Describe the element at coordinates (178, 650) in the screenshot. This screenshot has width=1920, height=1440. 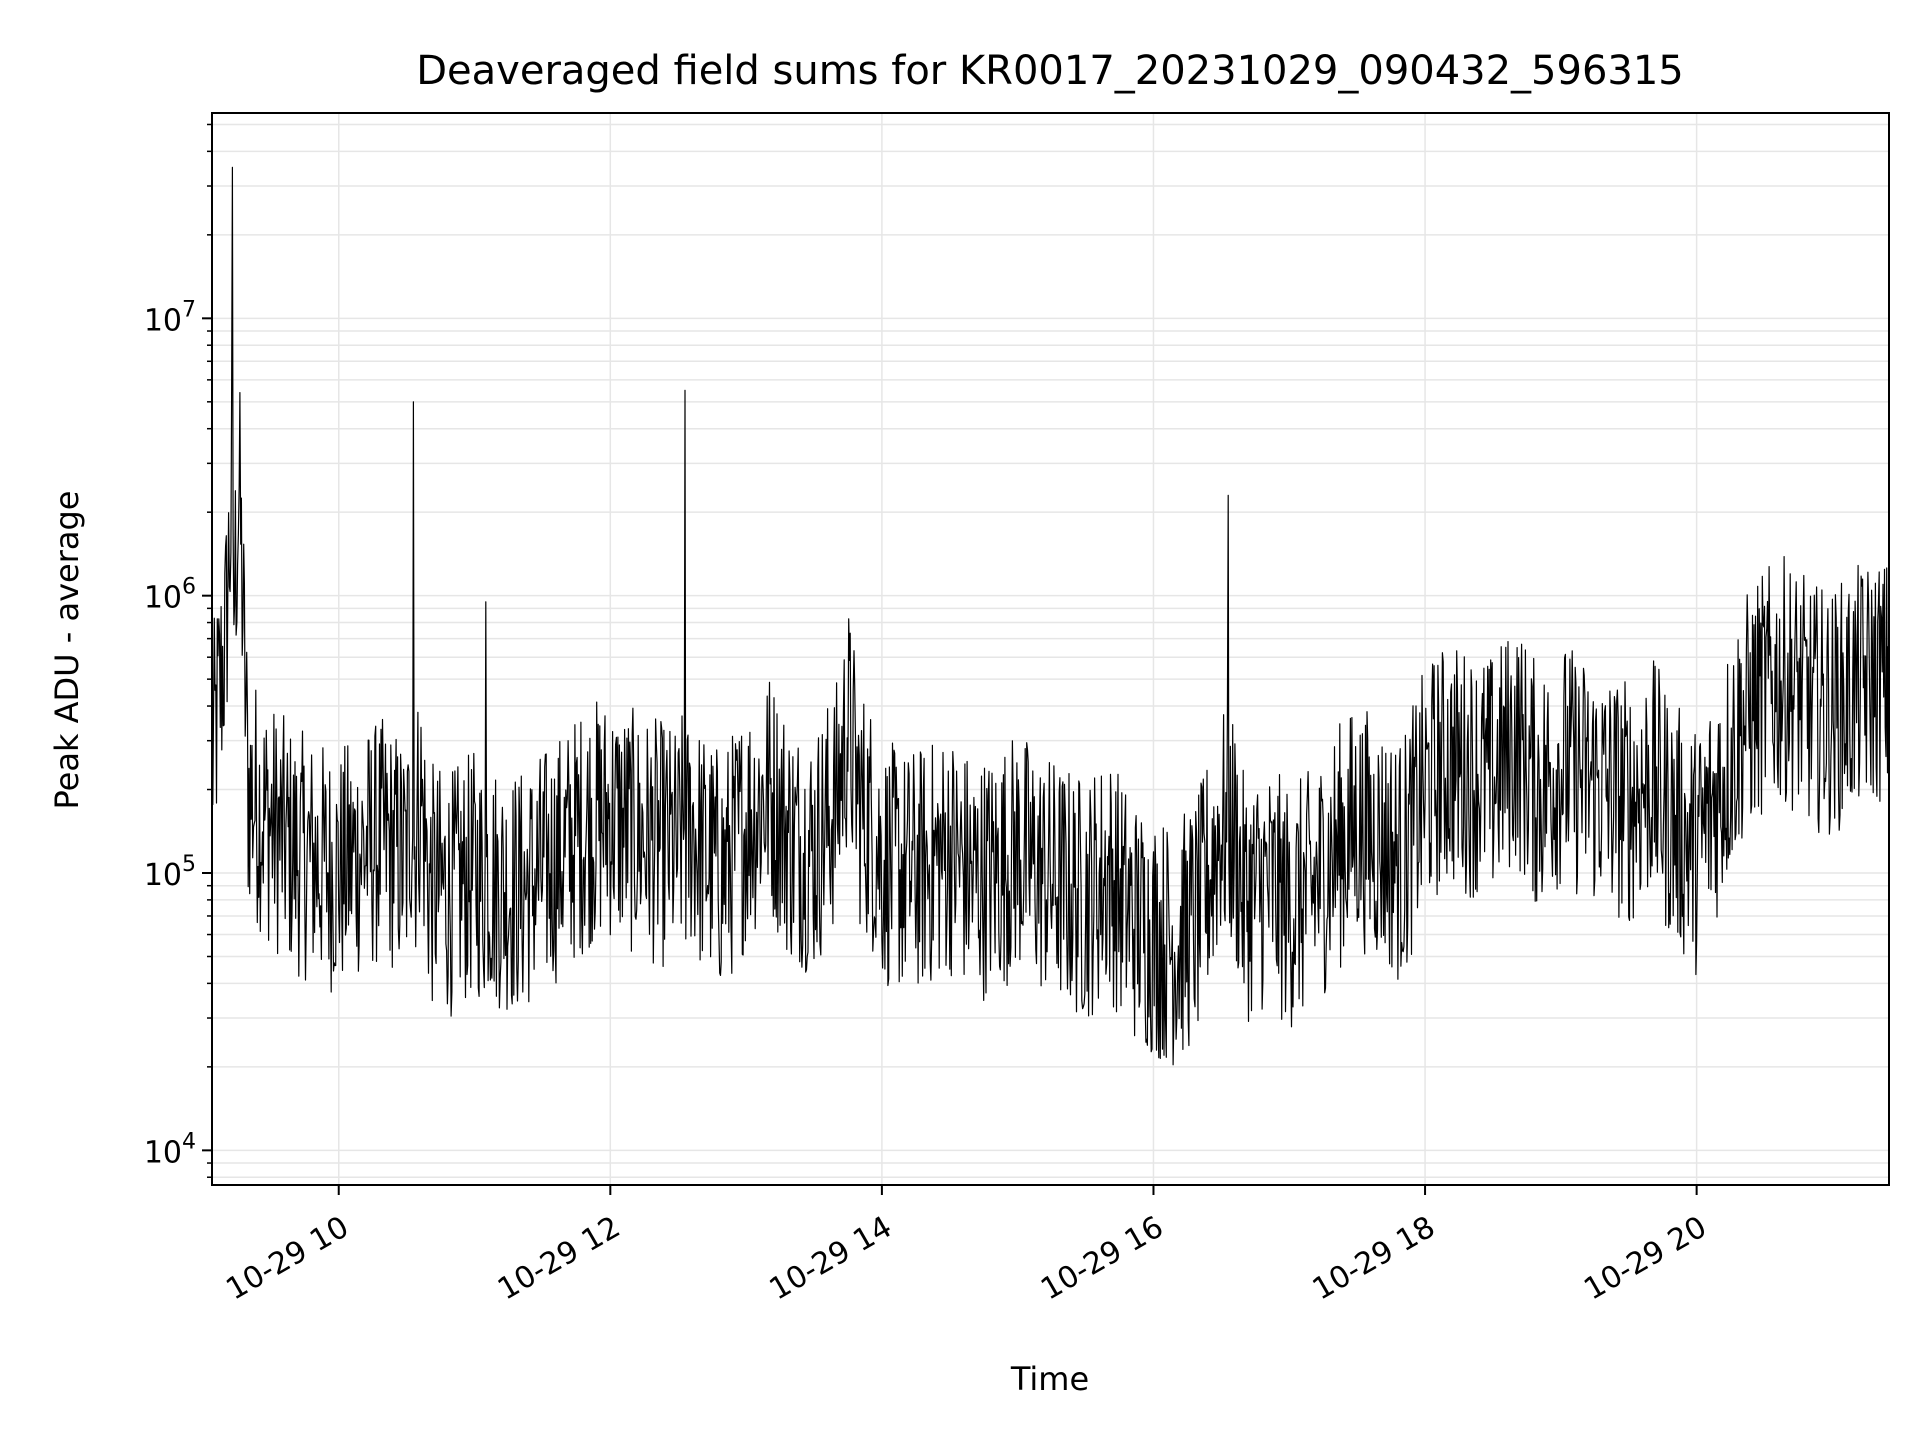
I see `y-axis: 10⁴ 10⁵ 10⁶ 10⁷` at that location.